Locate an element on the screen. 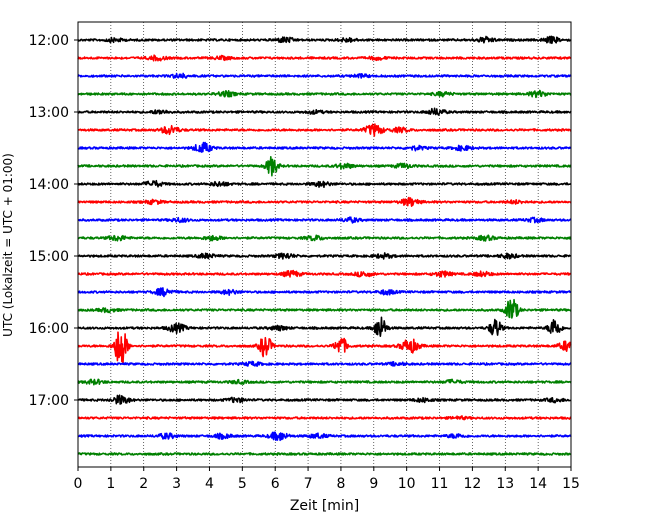 This screenshot has width=650, height=520. x-tick-label: 5 is located at coordinates (242, 484).